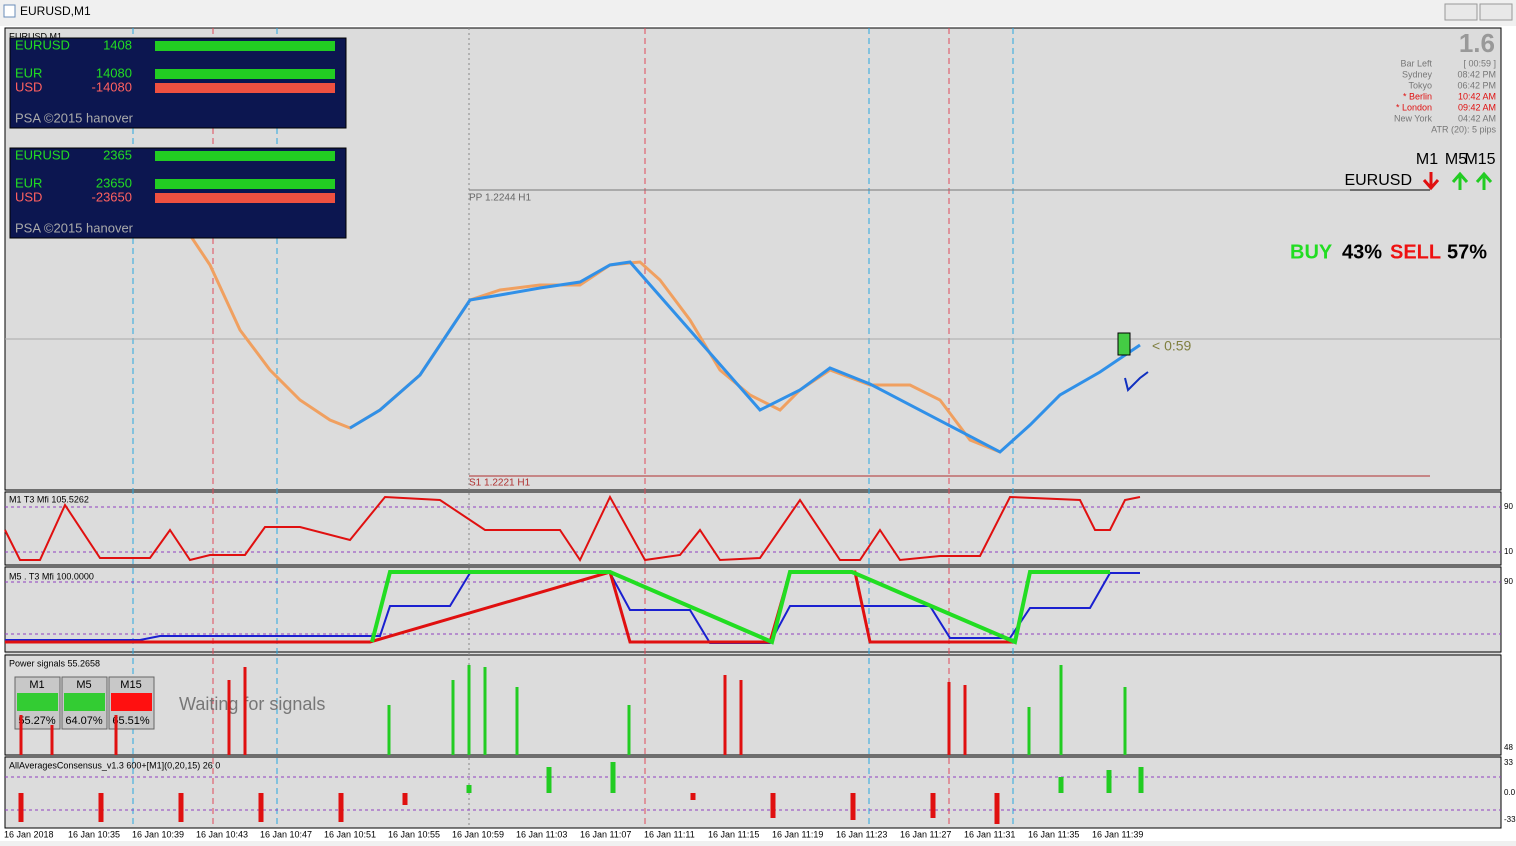  What do you see at coordinates (581, 793) in the screenshot?
I see `consensus-bars` at bounding box center [581, 793].